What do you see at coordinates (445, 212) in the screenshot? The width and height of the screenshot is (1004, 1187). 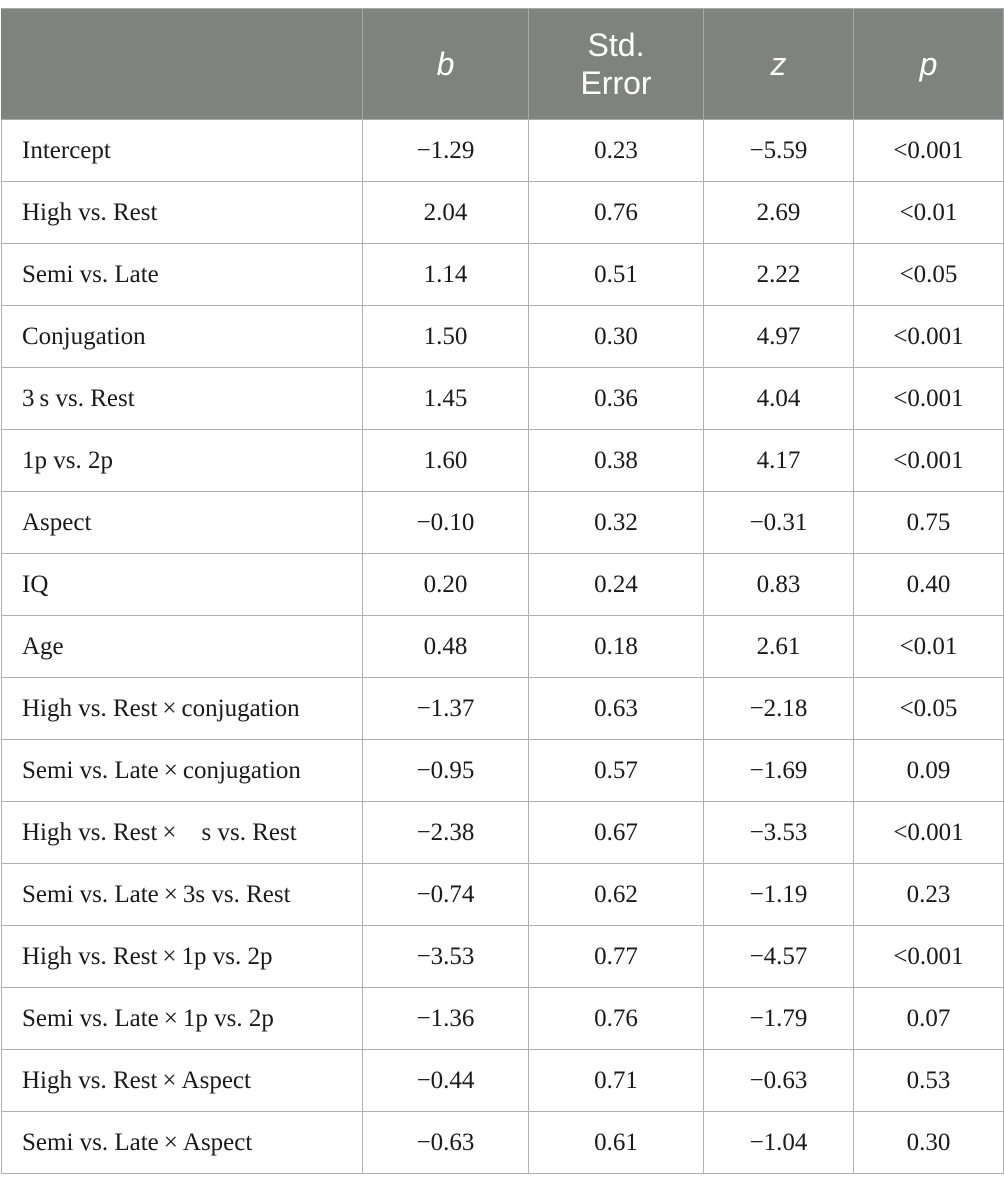 I see `b-value: 2.04` at bounding box center [445, 212].